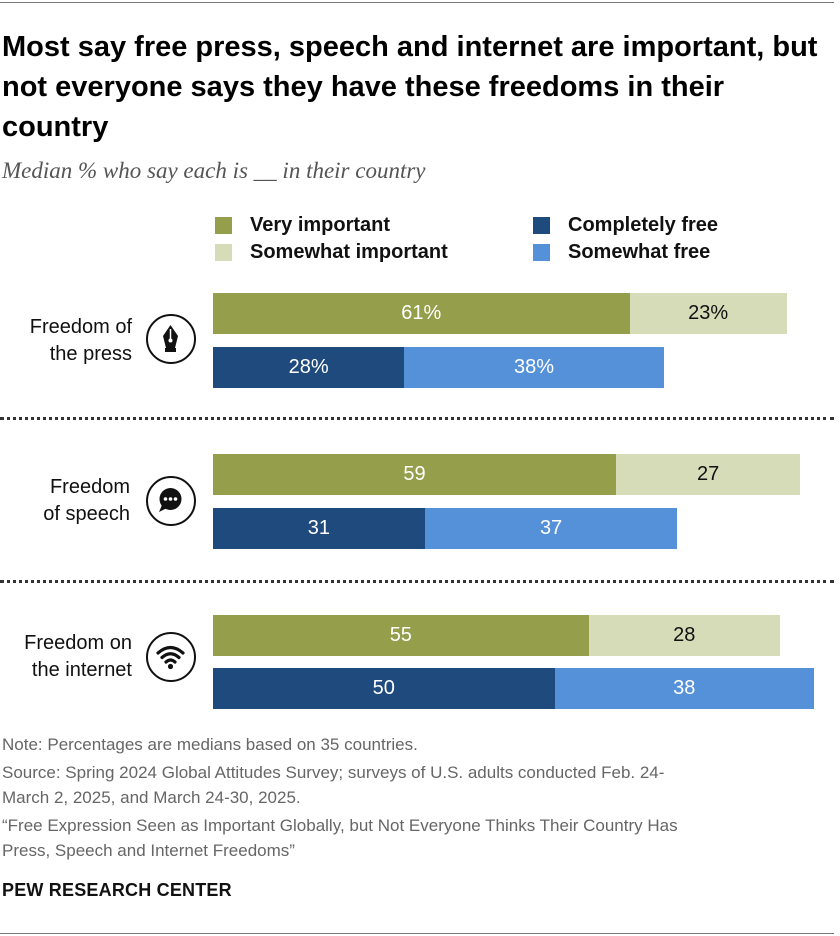  I want to click on row-label-press: Freedom of the press, so click(66, 341).